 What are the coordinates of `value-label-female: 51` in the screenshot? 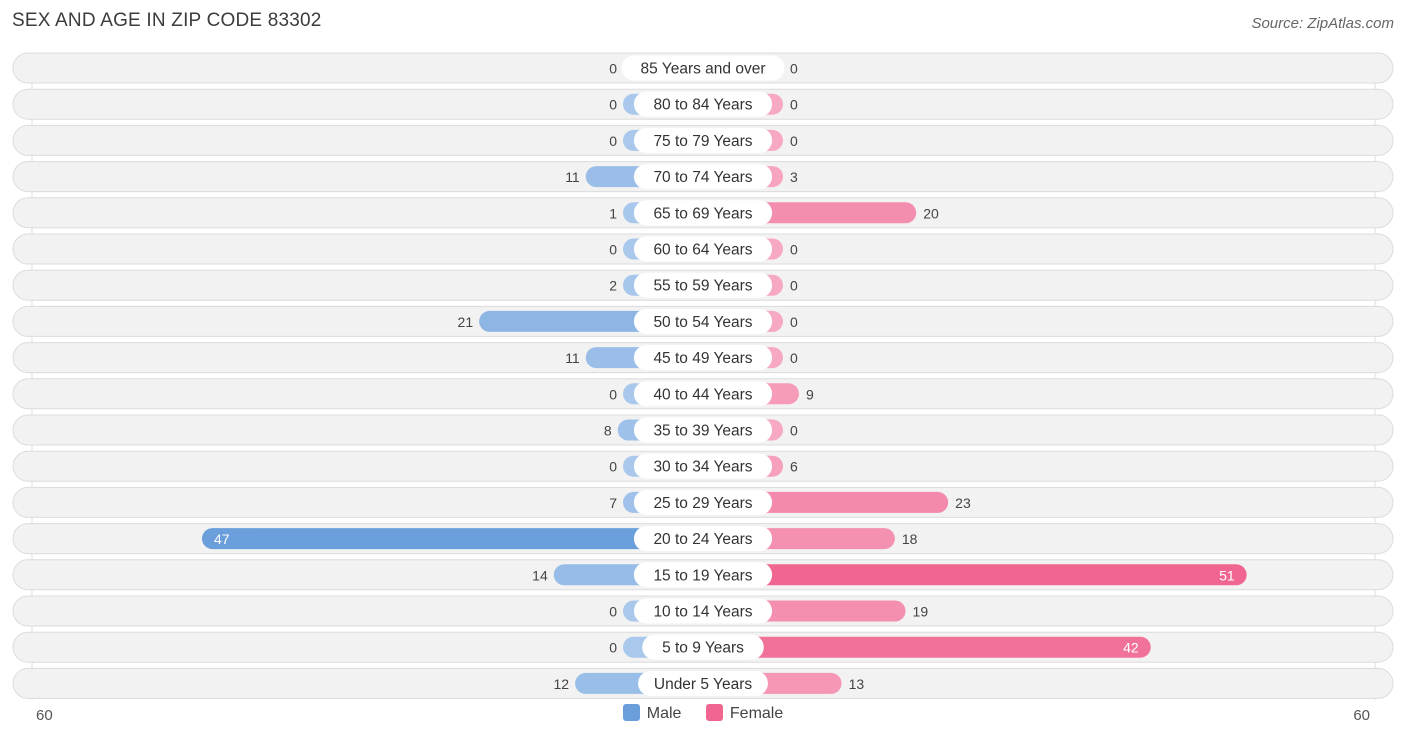 It's located at (1227, 575).